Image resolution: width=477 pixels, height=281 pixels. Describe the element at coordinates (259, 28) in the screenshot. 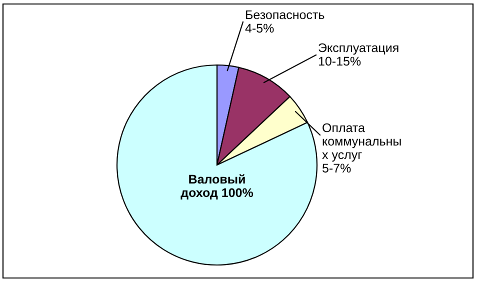

I see `data-label: 4-5%` at that location.